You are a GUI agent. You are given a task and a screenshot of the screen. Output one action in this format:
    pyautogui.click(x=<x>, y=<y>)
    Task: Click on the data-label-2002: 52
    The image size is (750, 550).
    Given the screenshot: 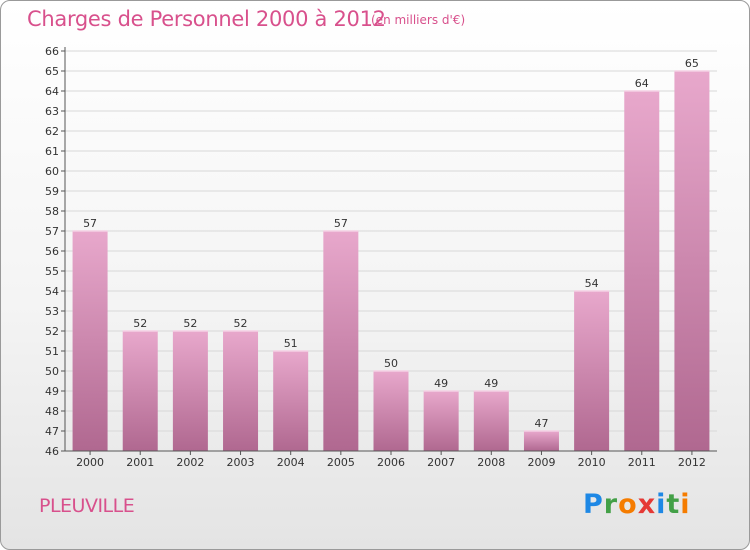 What is the action you would take?
    pyautogui.click(x=190, y=323)
    